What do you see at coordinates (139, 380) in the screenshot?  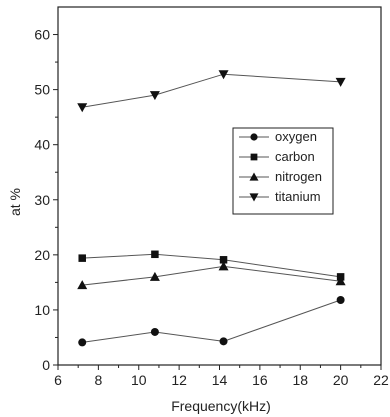 I see `x-tick-label: 10` at bounding box center [139, 380].